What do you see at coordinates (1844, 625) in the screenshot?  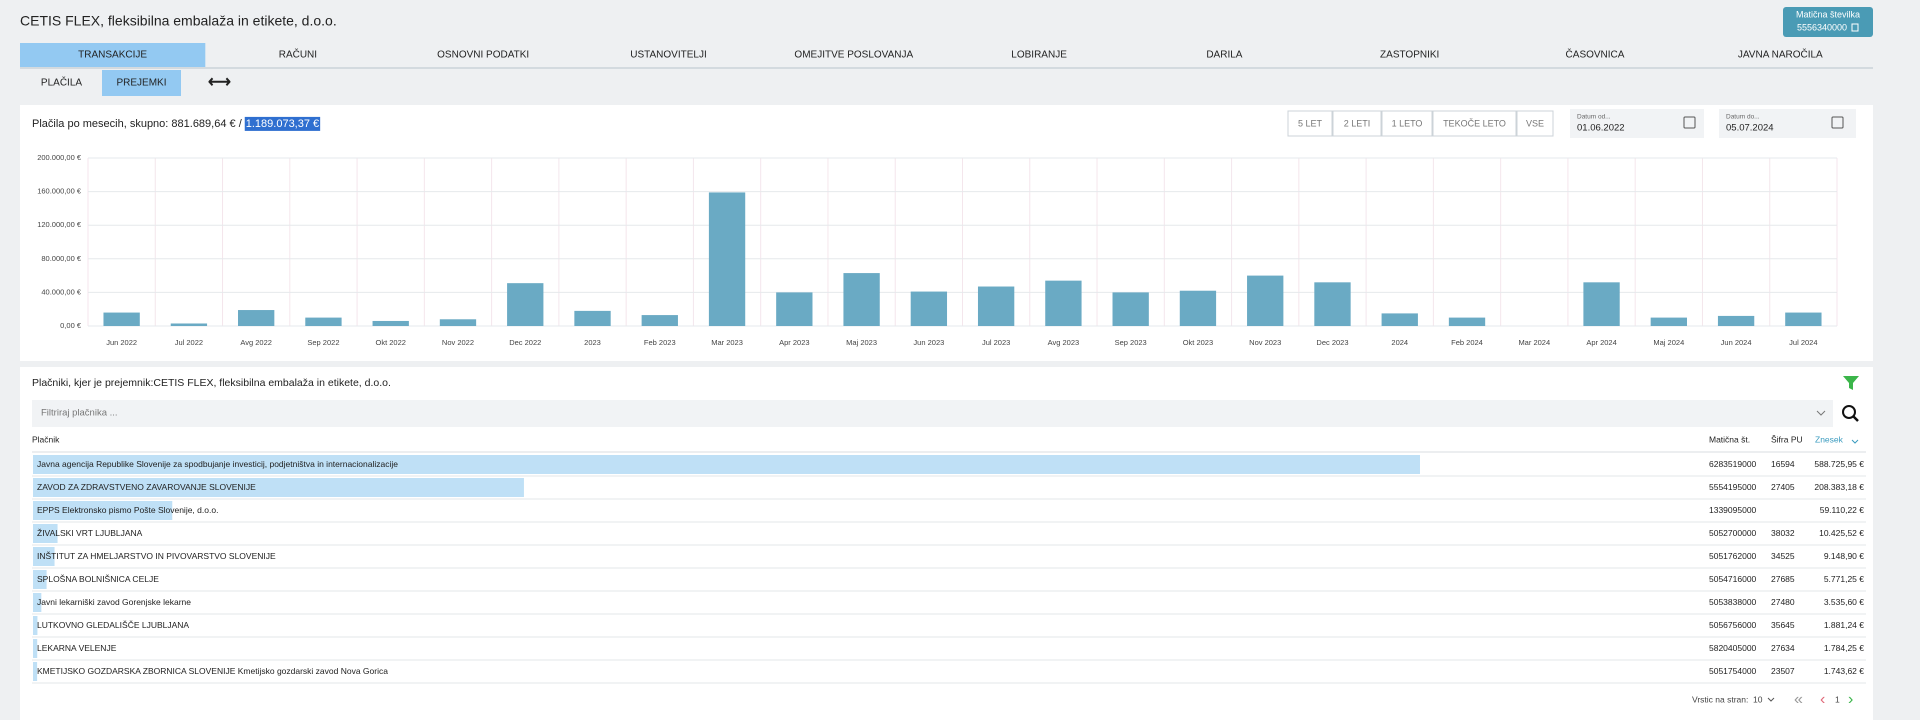 I see `amount: 1.881,24 €` at bounding box center [1844, 625].